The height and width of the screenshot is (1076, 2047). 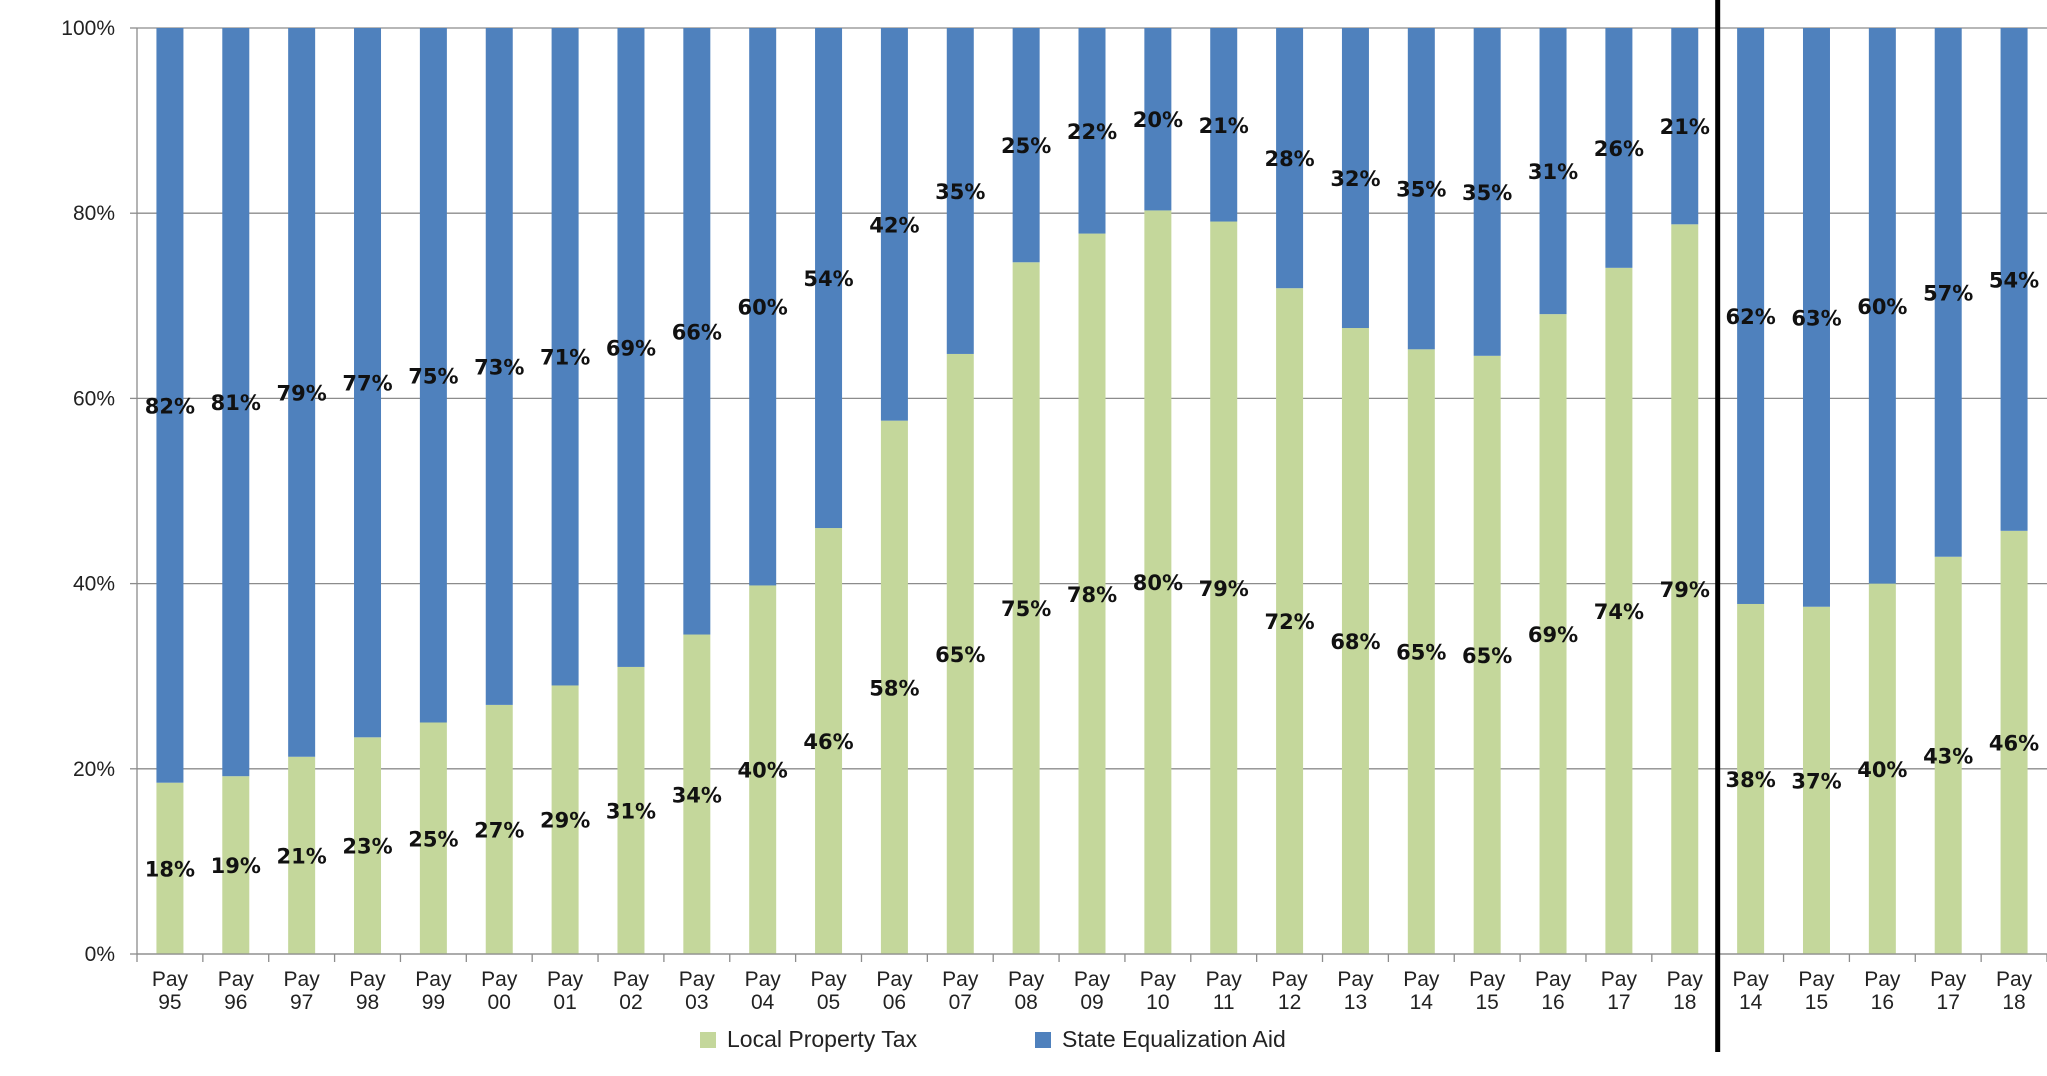 I want to click on data-label-local: 38%, so click(x=1750, y=780).